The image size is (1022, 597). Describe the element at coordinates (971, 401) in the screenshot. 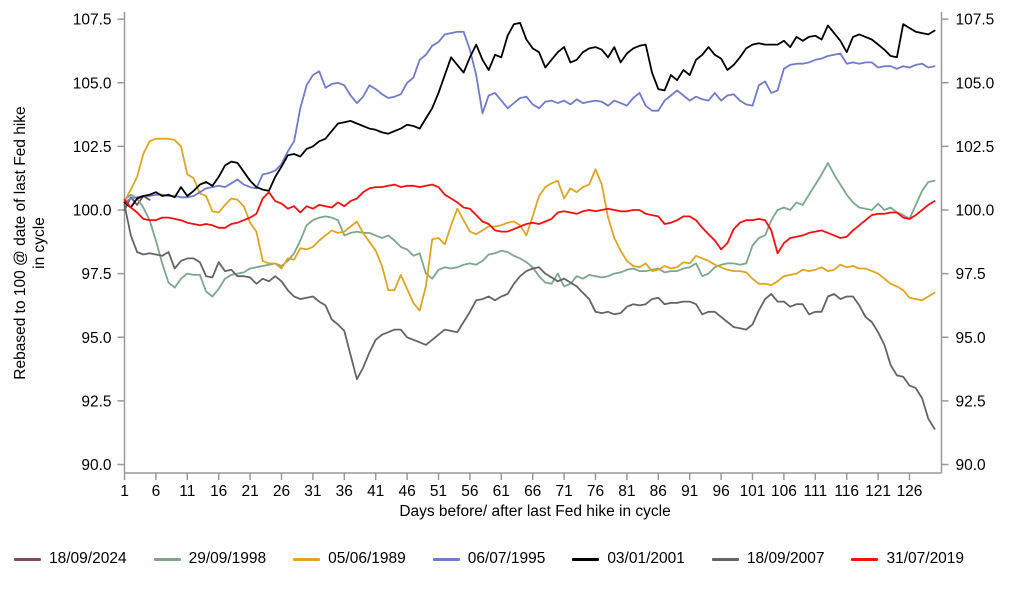

I see `y-tick-label-right: 92.5` at that location.